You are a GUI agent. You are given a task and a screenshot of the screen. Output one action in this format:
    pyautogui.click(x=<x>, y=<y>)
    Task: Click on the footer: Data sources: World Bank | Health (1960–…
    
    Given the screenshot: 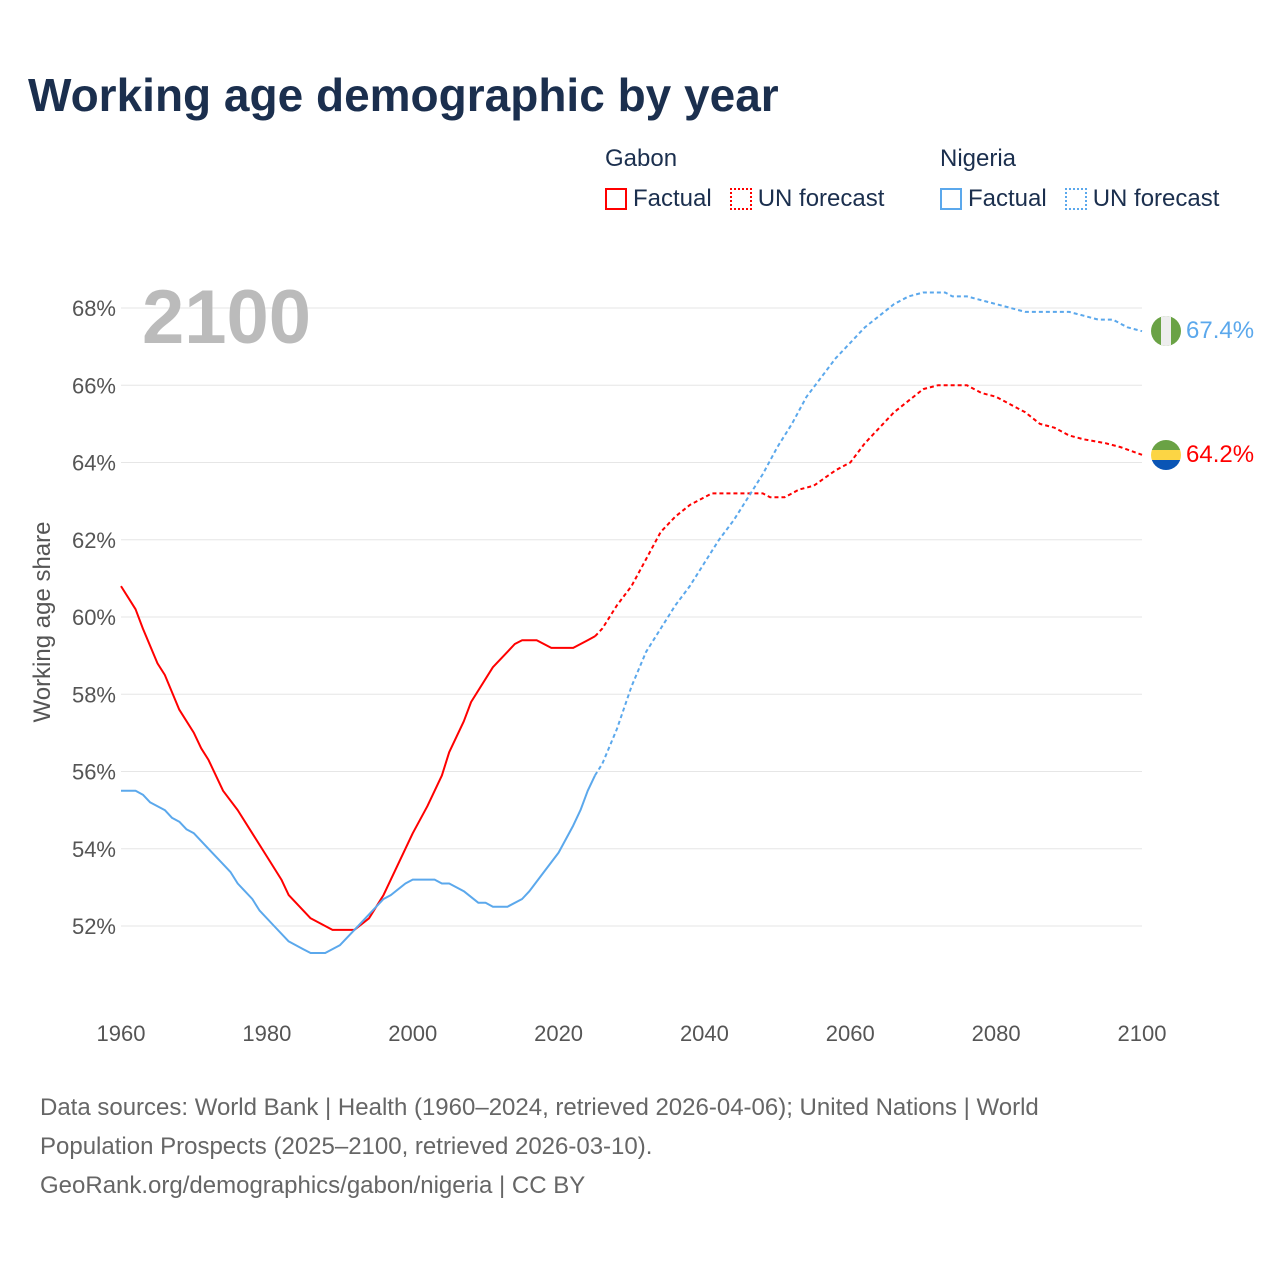 What is the action you would take?
    pyautogui.click(x=615, y=1146)
    